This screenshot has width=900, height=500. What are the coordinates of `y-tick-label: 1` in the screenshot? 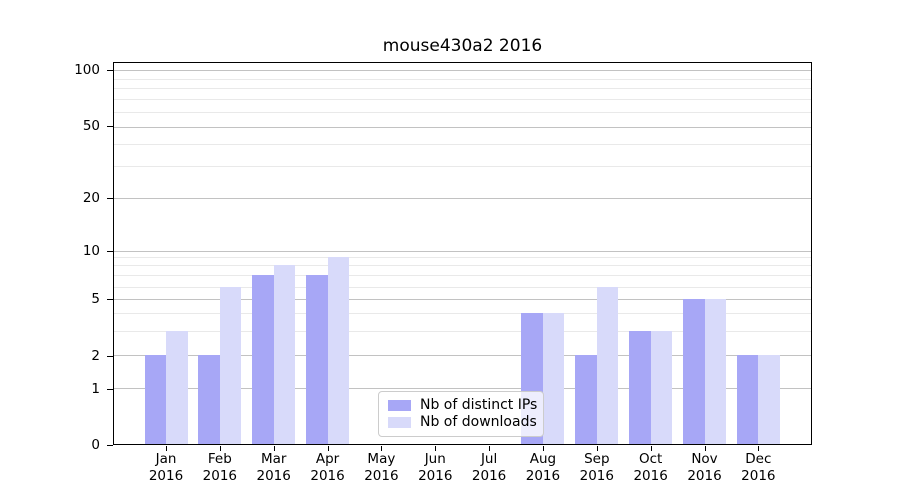 It's located at (95, 389).